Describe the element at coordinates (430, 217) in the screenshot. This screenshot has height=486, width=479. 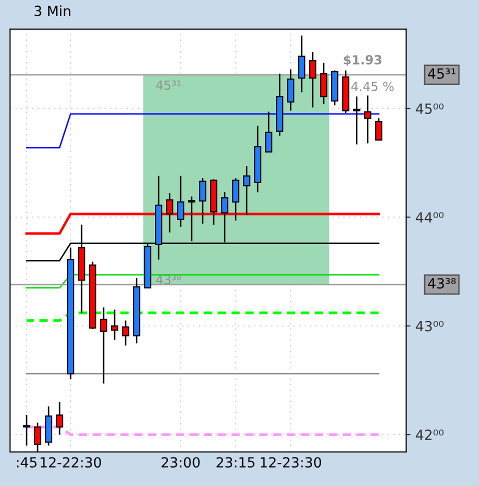
I see `y-tick-label: 44⁰⁰` at that location.